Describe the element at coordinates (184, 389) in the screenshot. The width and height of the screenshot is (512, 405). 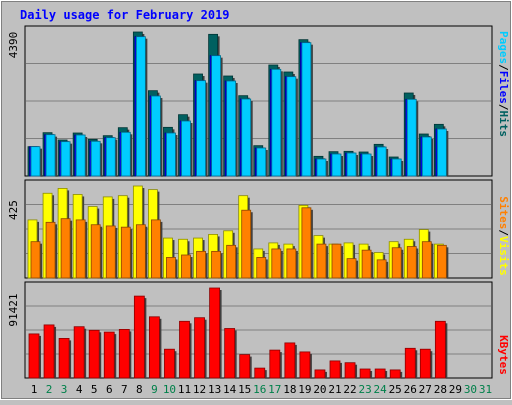
I see `day-label: 11` at that location.